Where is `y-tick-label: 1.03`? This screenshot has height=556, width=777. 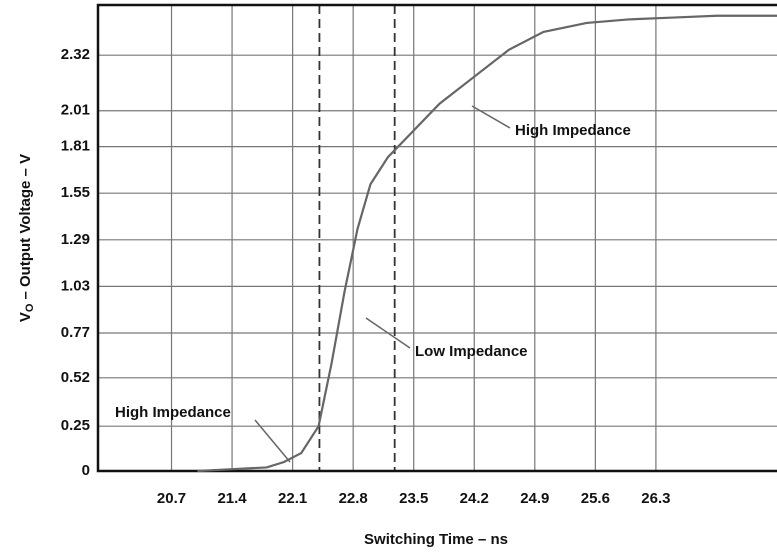
y-tick-label: 1.03 is located at coordinates (75, 285).